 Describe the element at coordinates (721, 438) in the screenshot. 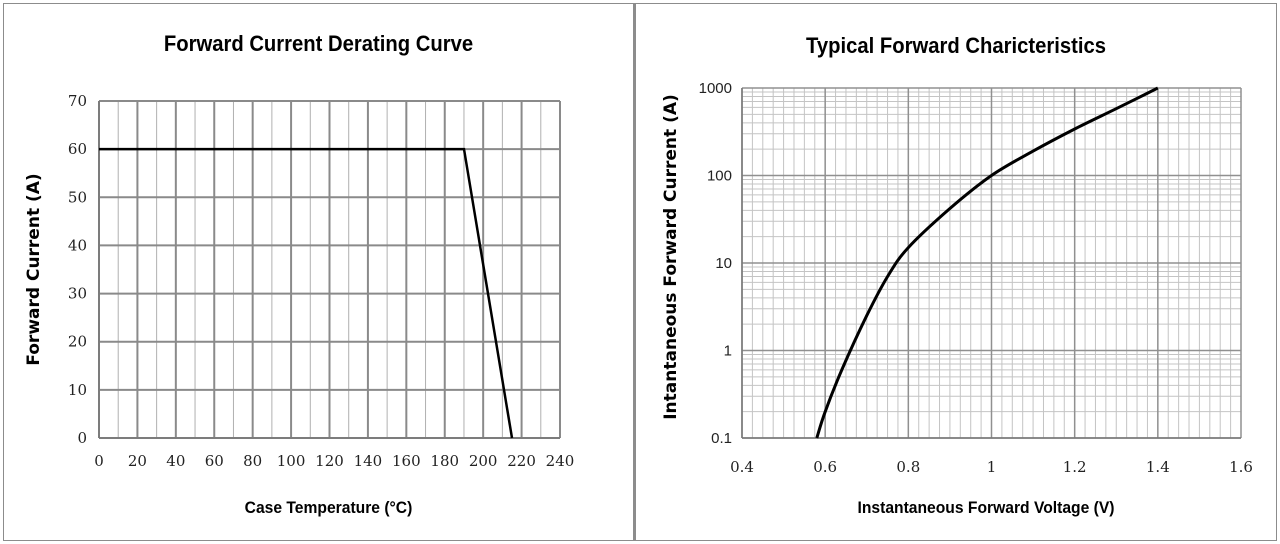

I see `y-tick-label: 0.1` at that location.